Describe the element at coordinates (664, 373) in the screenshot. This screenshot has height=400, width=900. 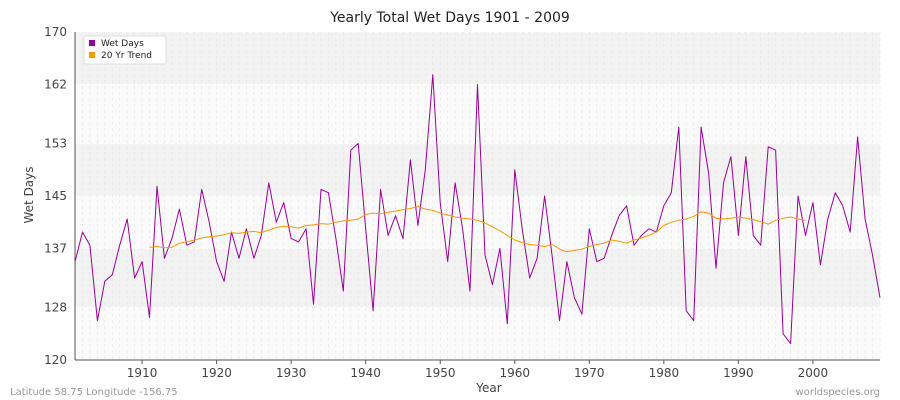
I see `x-tick-label: 1980` at that location.